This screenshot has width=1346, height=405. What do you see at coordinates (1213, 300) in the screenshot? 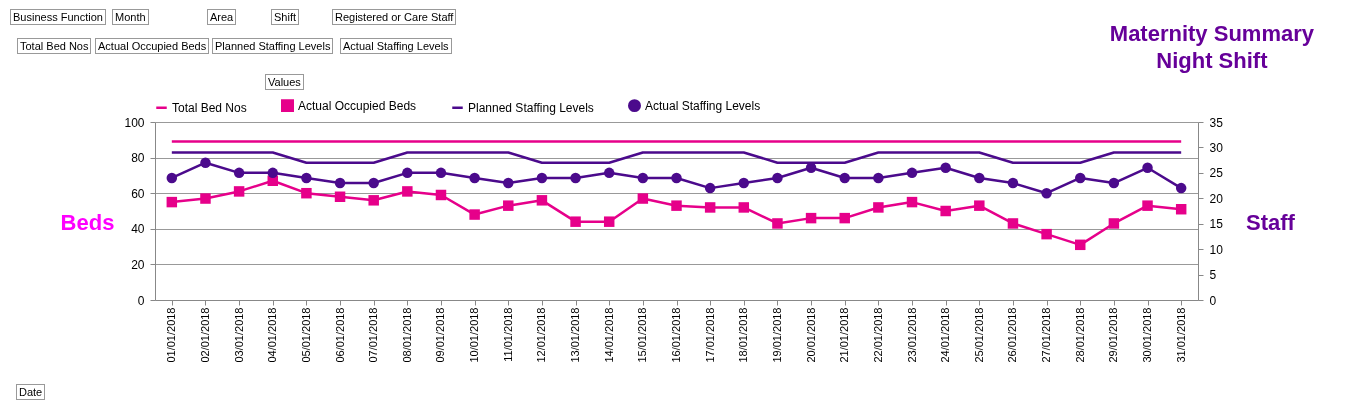
I see `y2-tick-label: 0` at bounding box center [1213, 300].